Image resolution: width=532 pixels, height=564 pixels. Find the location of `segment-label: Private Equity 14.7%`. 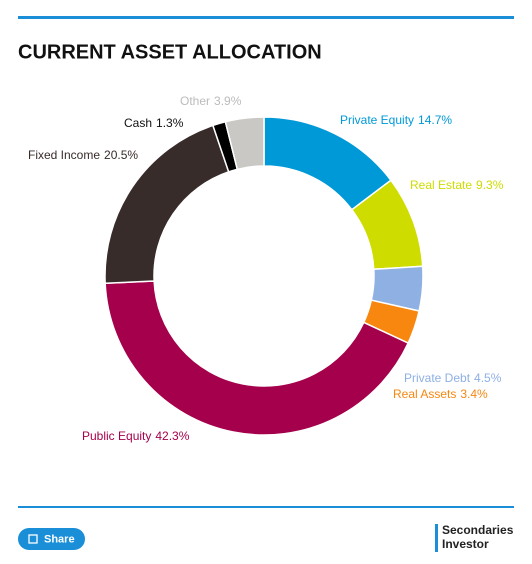

segment-label: Private Equity 14.7% is located at coordinates (396, 120).